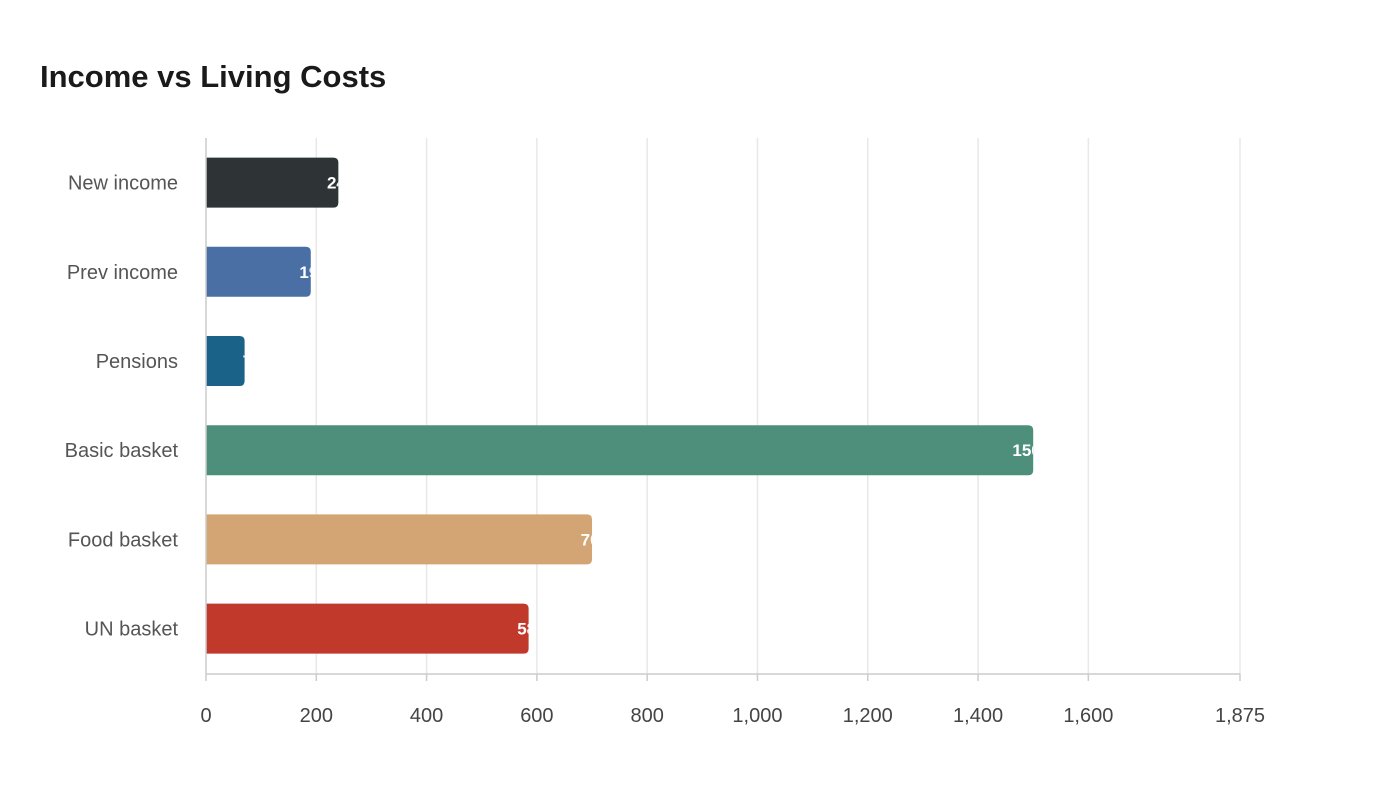 The image size is (1400, 800). What do you see at coordinates (123, 184) in the screenshot?
I see `category-label: New income` at bounding box center [123, 184].